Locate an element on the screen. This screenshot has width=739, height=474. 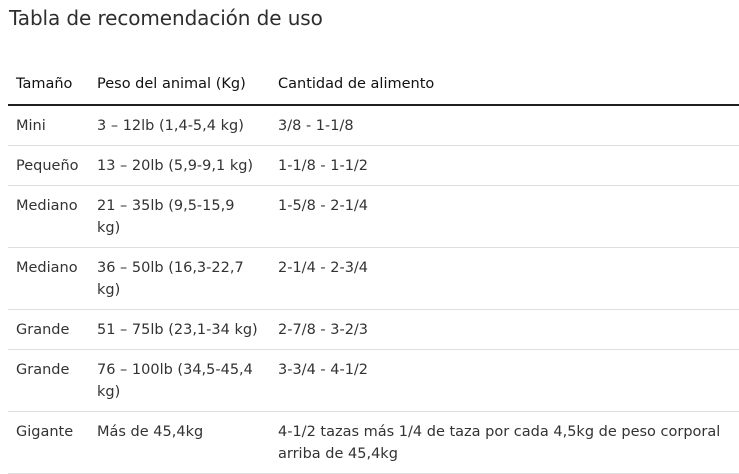
cell-amount: 2-7/8 - 3-2/3 is located at coordinates (504, 329).